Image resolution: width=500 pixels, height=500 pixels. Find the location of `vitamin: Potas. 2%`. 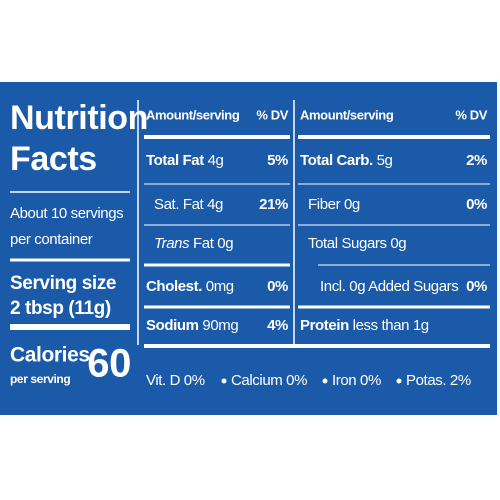

vitamin: Potas. 2% is located at coordinates (438, 380).